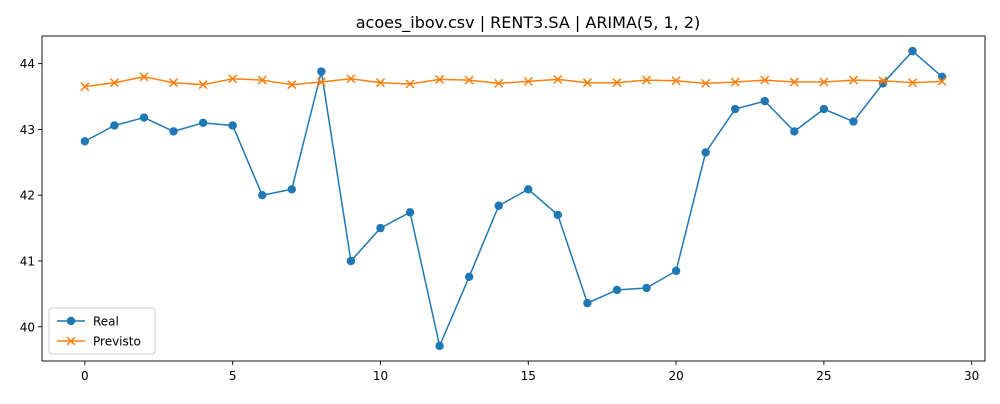 The height and width of the screenshot is (404, 1000). I want to click on x-tick-label: 20, so click(675, 376).